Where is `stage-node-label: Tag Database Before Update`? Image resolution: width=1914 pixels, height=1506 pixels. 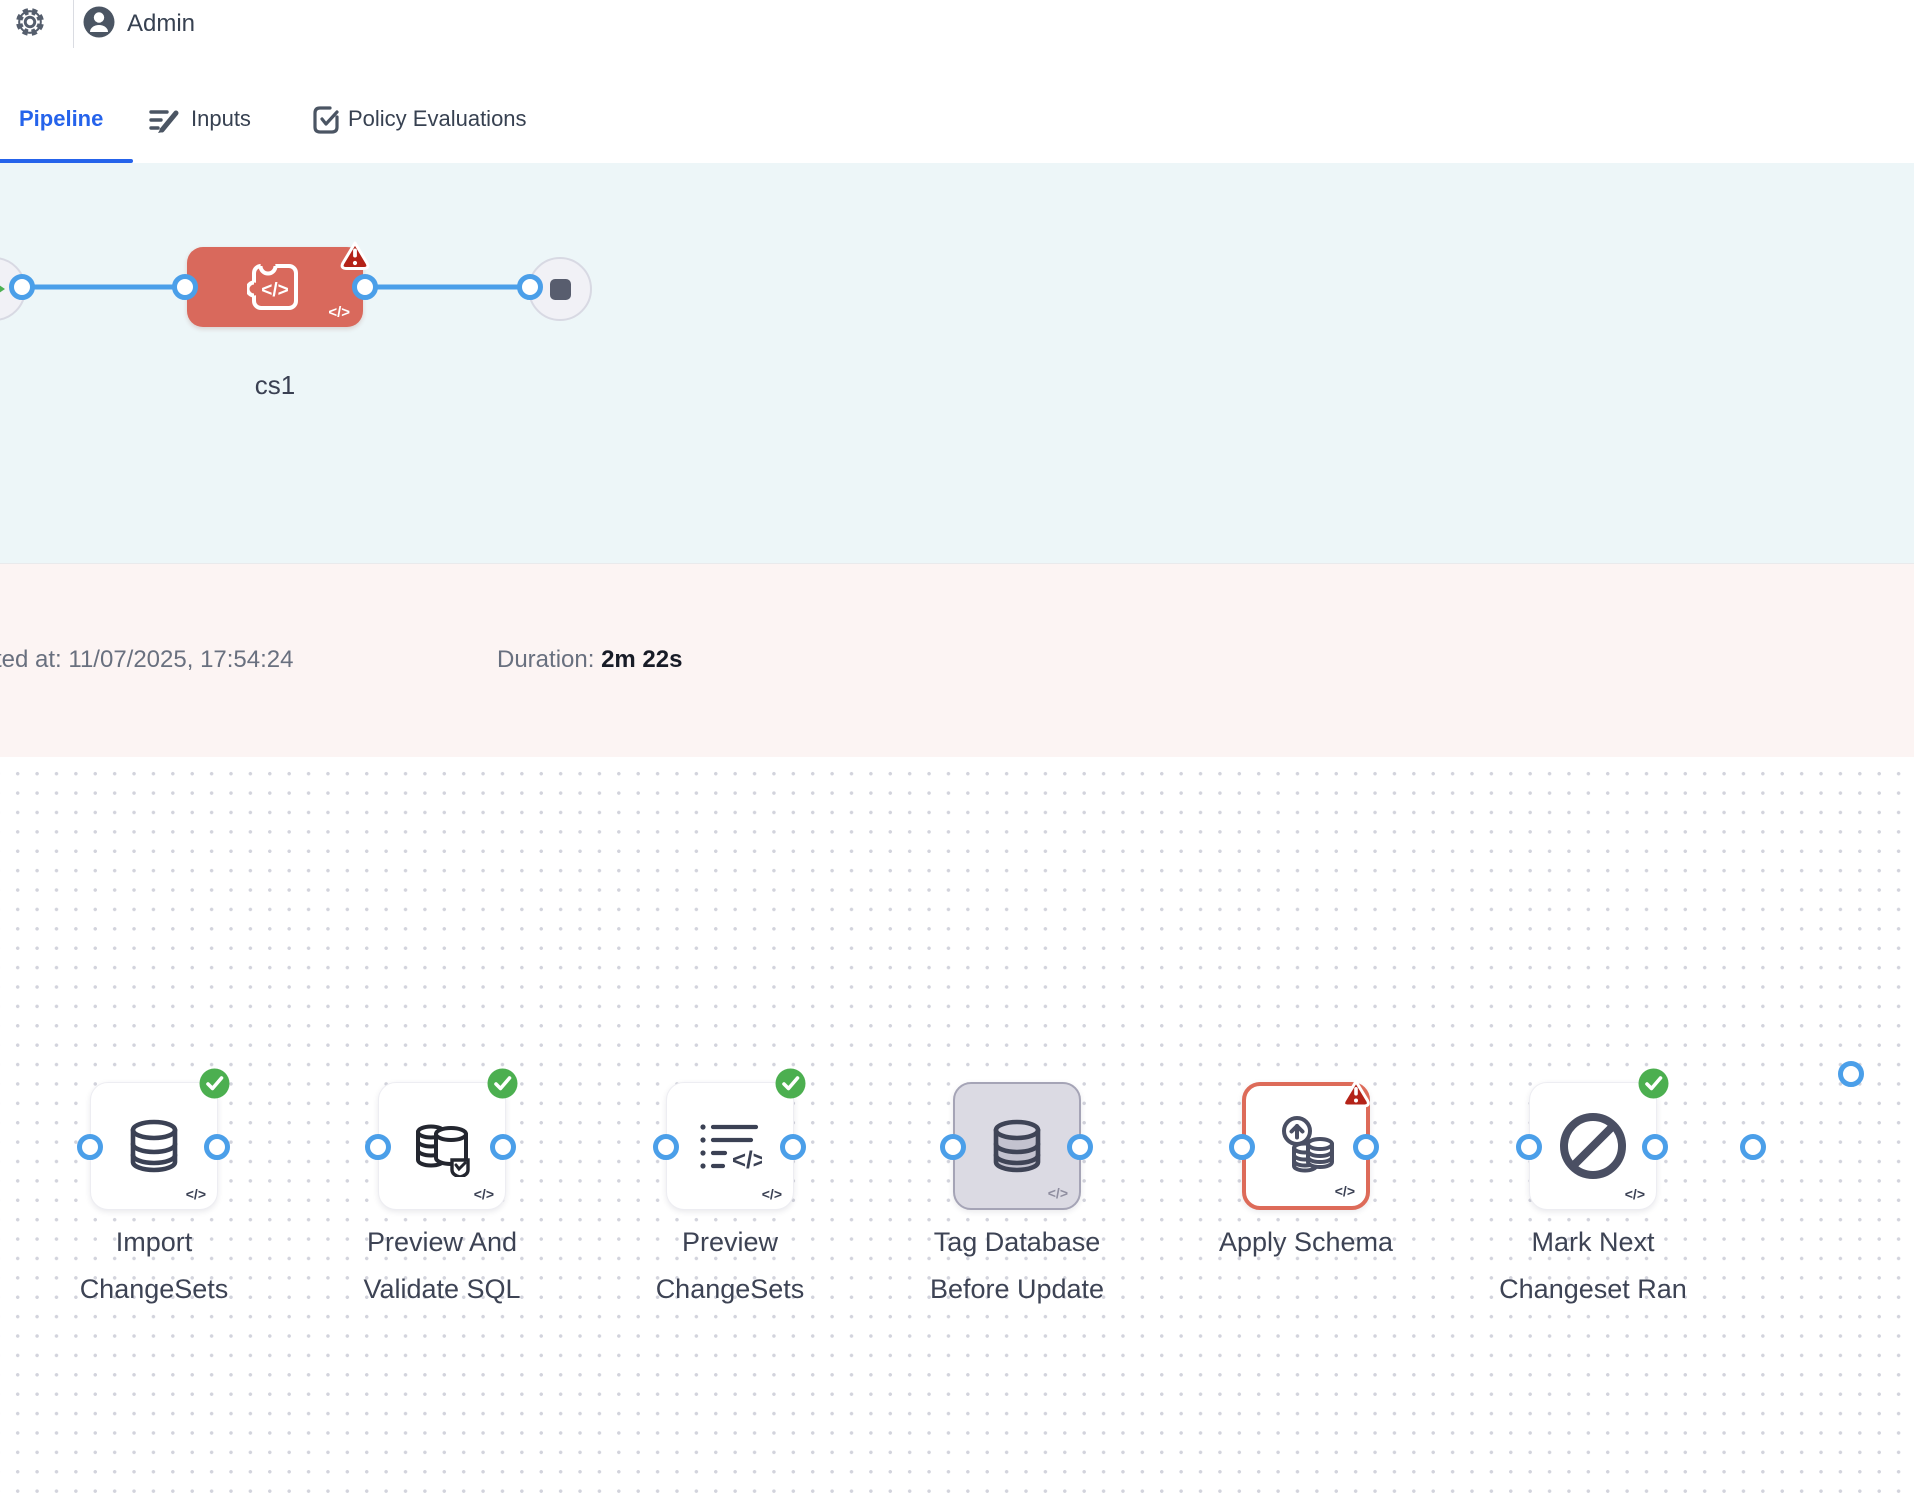 stage-node-label: Tag Database Before Update is located at coordinates (1017, 1265).